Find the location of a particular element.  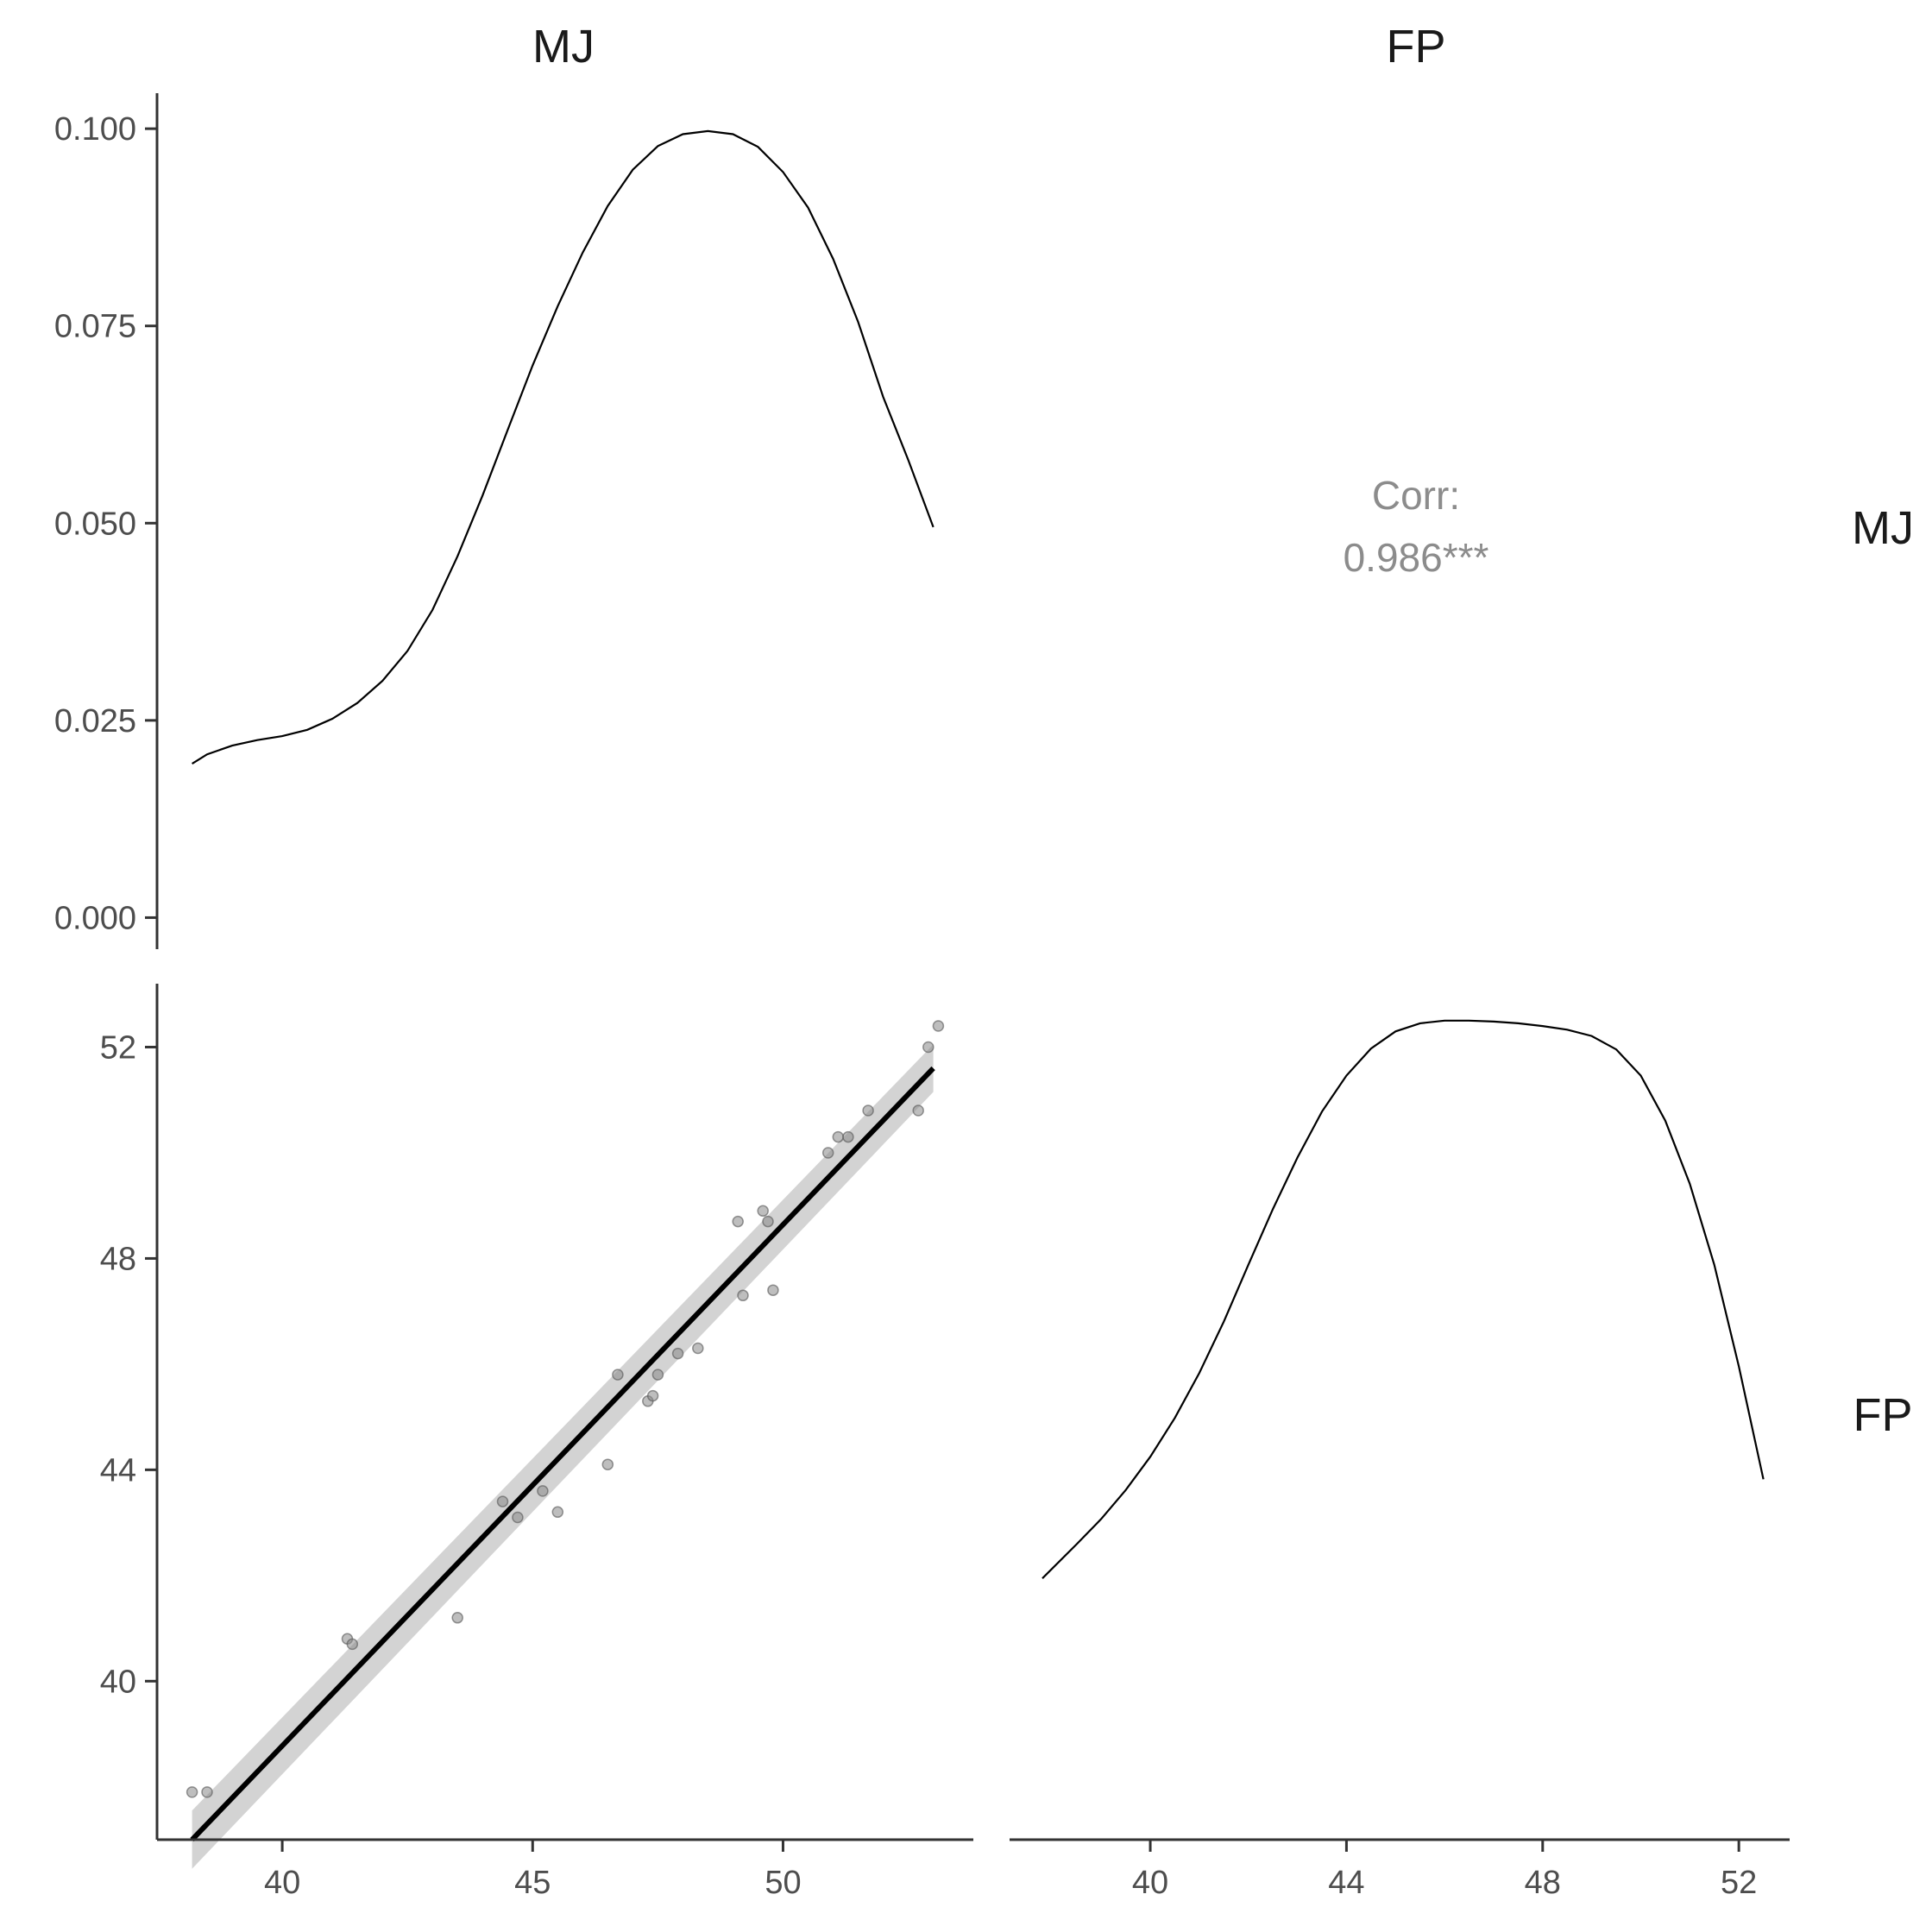

y-tick-label: 0.100 is located at coordinates (95, 129).